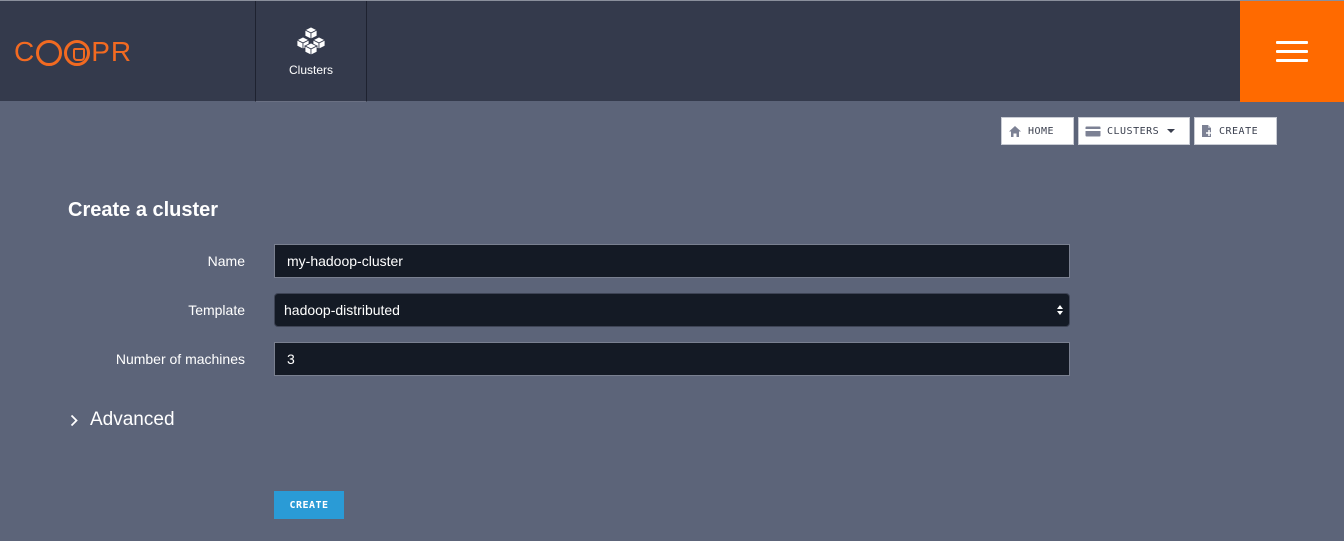  What do you see at coordinates (49, 53) in the screenshot?
I see `logo-ring-o` at bounding box center [49, 53].